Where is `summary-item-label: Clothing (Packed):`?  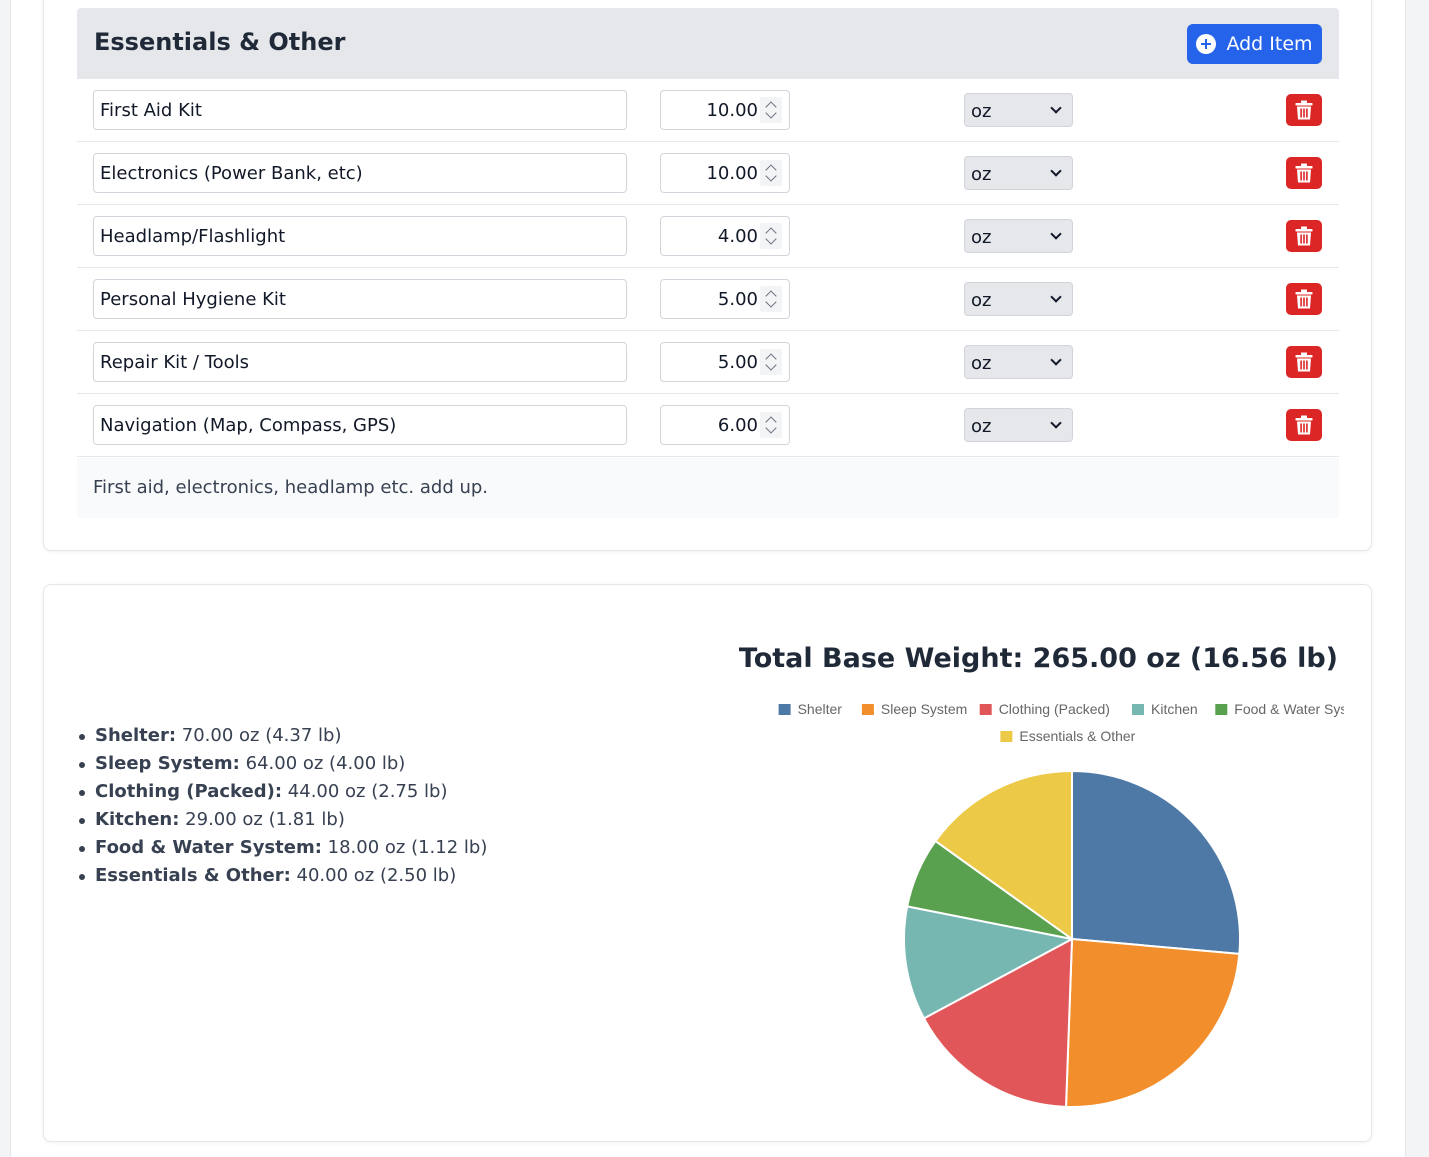 summary-item-label: Clothing (Packed): is located at coordinates (189, 791).